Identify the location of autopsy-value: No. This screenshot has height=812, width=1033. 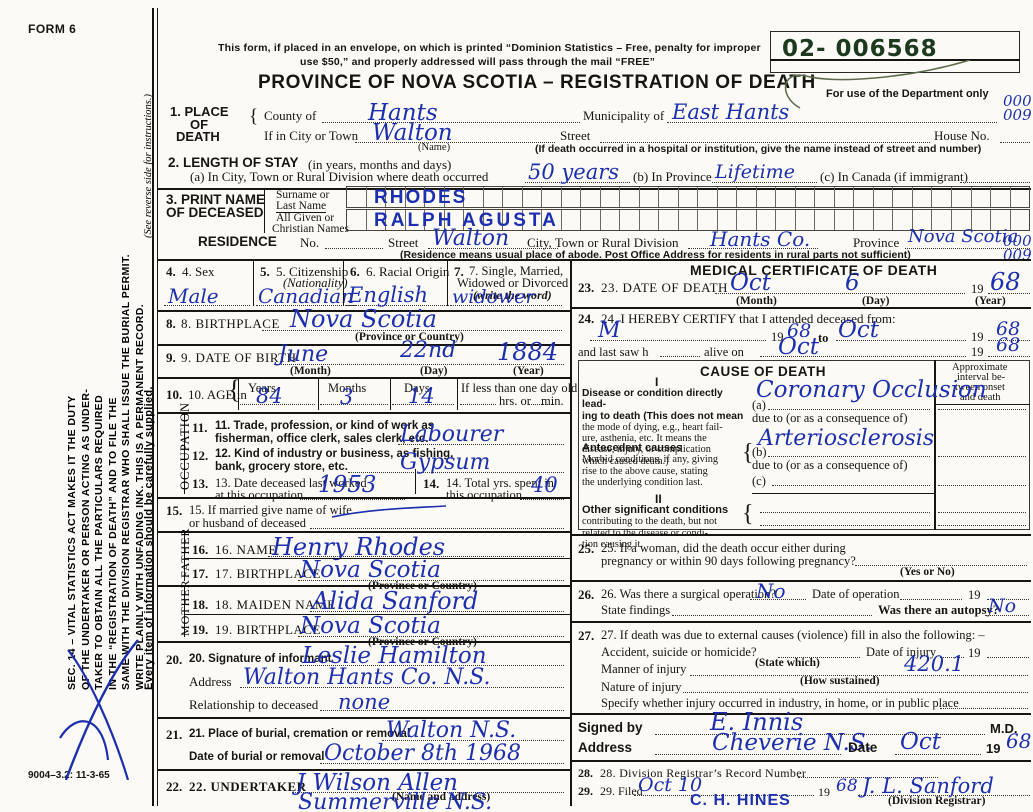
(1002, 606).